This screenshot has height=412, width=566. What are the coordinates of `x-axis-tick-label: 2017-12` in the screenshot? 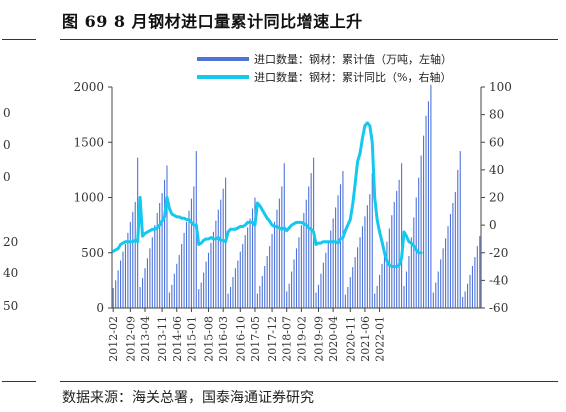 It's located at (272, 339).